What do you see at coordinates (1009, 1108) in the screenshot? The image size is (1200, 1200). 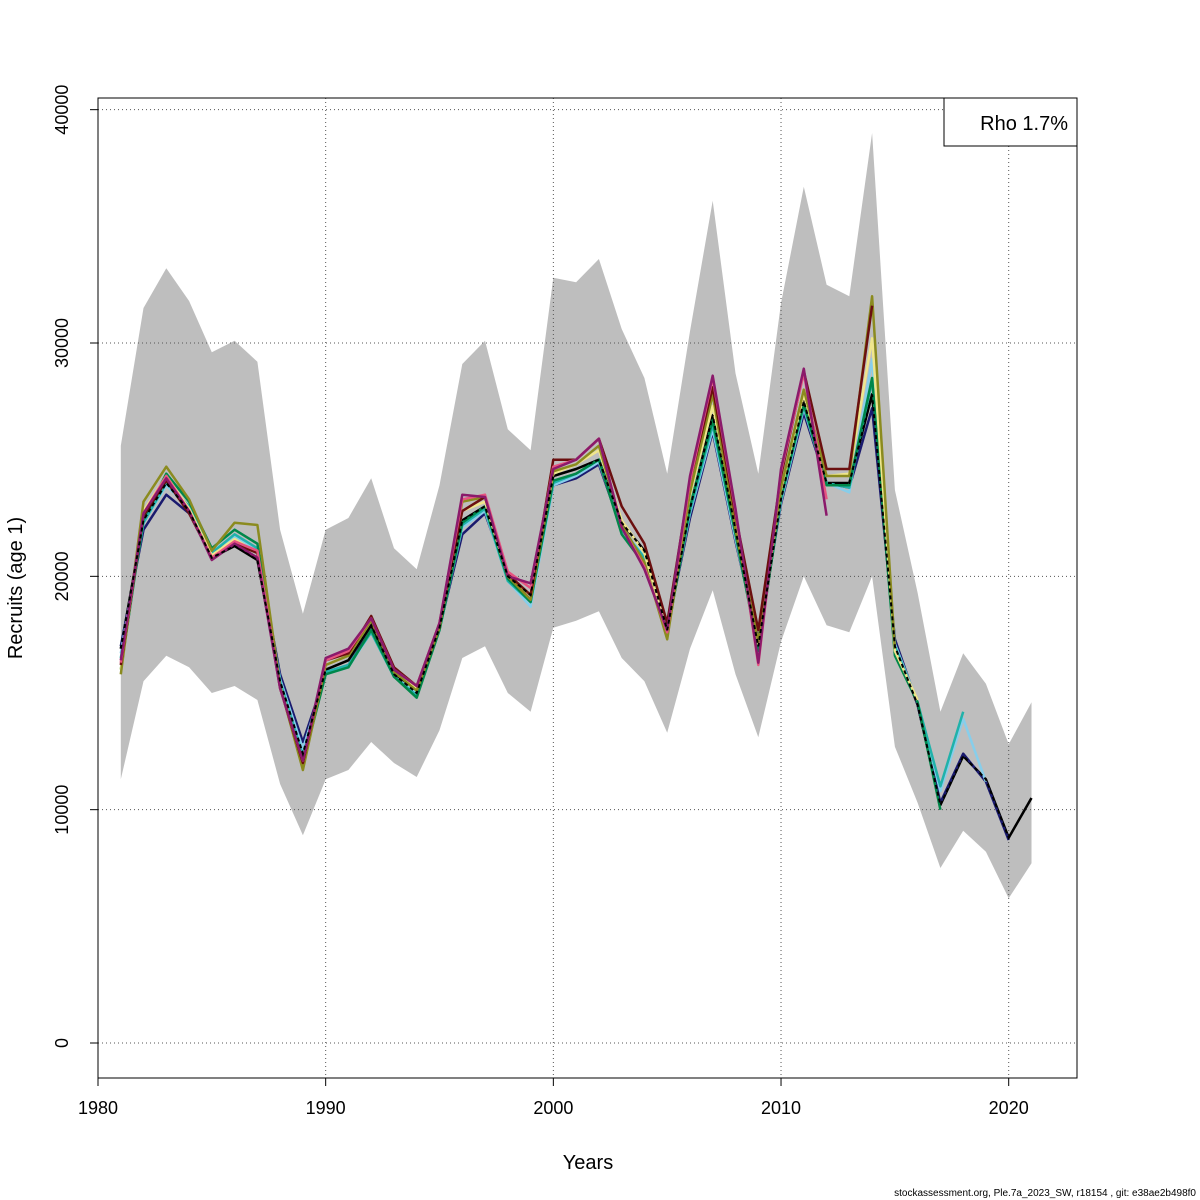 I see `x-tick-label-2020: 2020` at bounding box center [1009, 1108].